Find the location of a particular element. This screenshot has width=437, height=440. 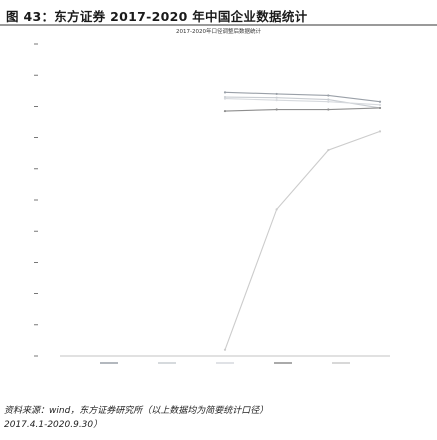

title-rule is located at coordinates (218, 25).